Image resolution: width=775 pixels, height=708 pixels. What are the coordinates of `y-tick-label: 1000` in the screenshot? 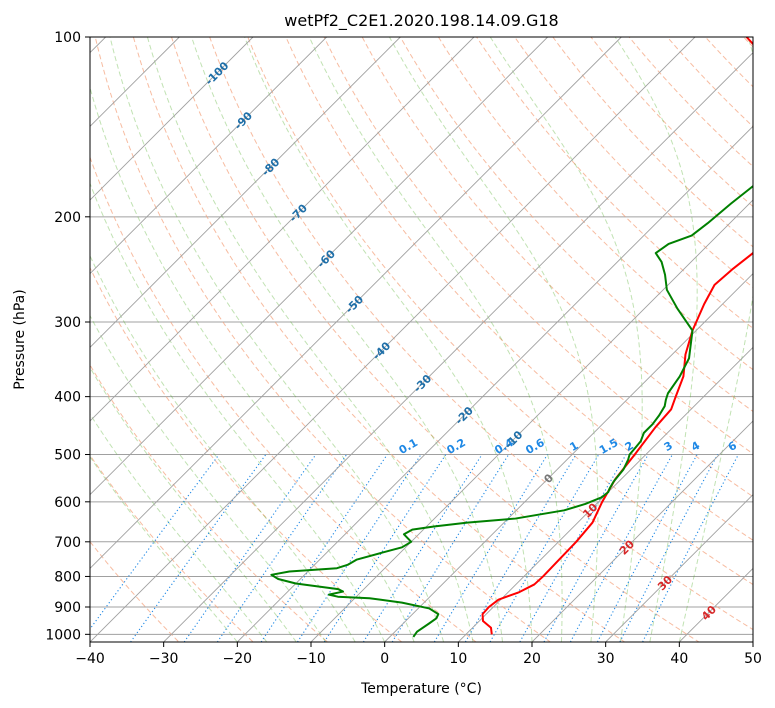 It's located at (63, 635).